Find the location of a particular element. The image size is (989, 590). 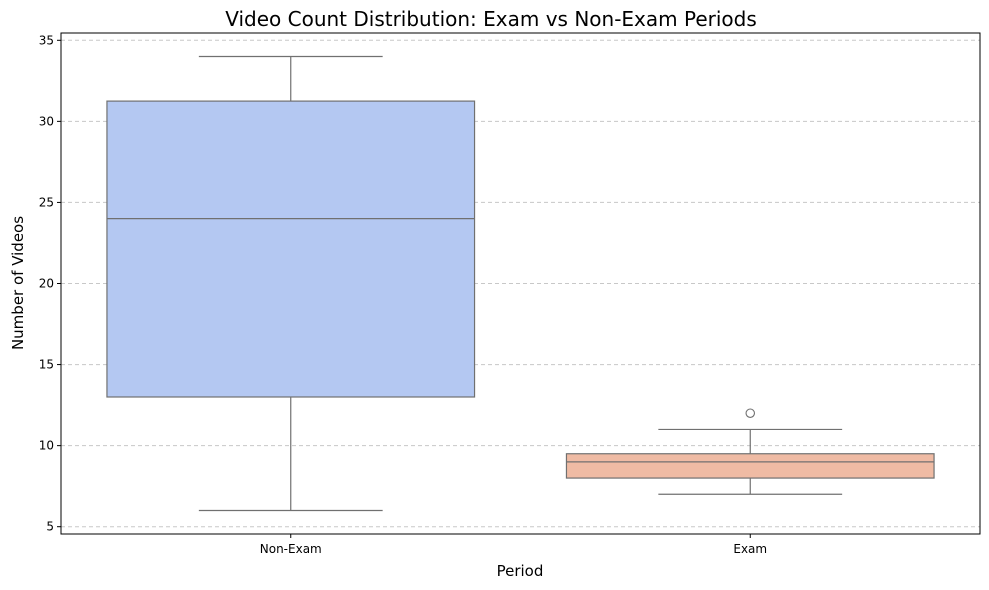

x-axis-ticks: Non-Exam Exam is located at coordinates (513, 545).